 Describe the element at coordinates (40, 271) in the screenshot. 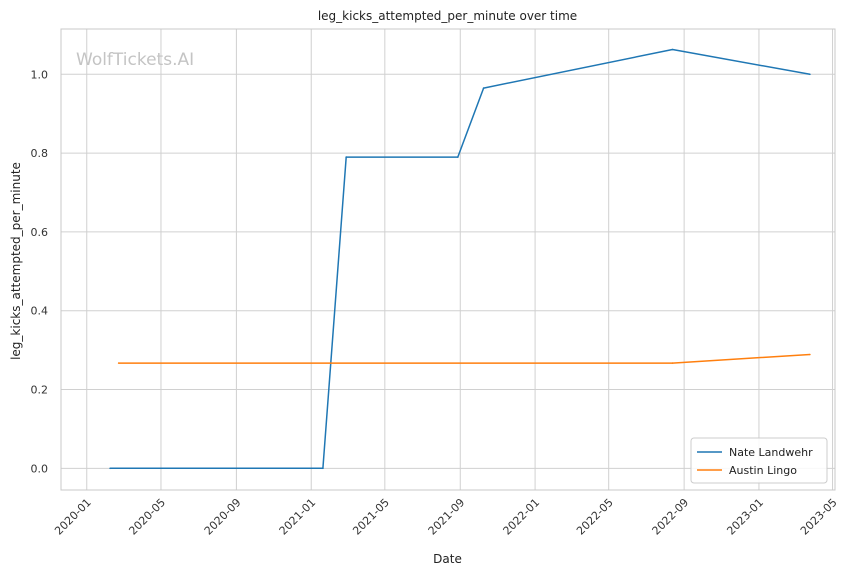

I see `y-axis-ticks: 0.0 0.2 0.4 0.6 0.8 1.0` at that location.